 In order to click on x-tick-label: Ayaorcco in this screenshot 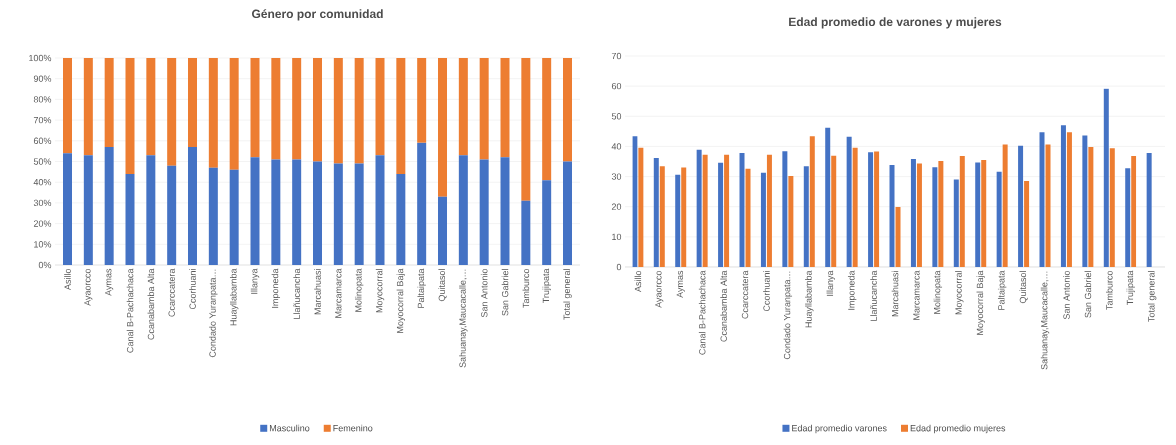, I will do `click(659, 289)`.